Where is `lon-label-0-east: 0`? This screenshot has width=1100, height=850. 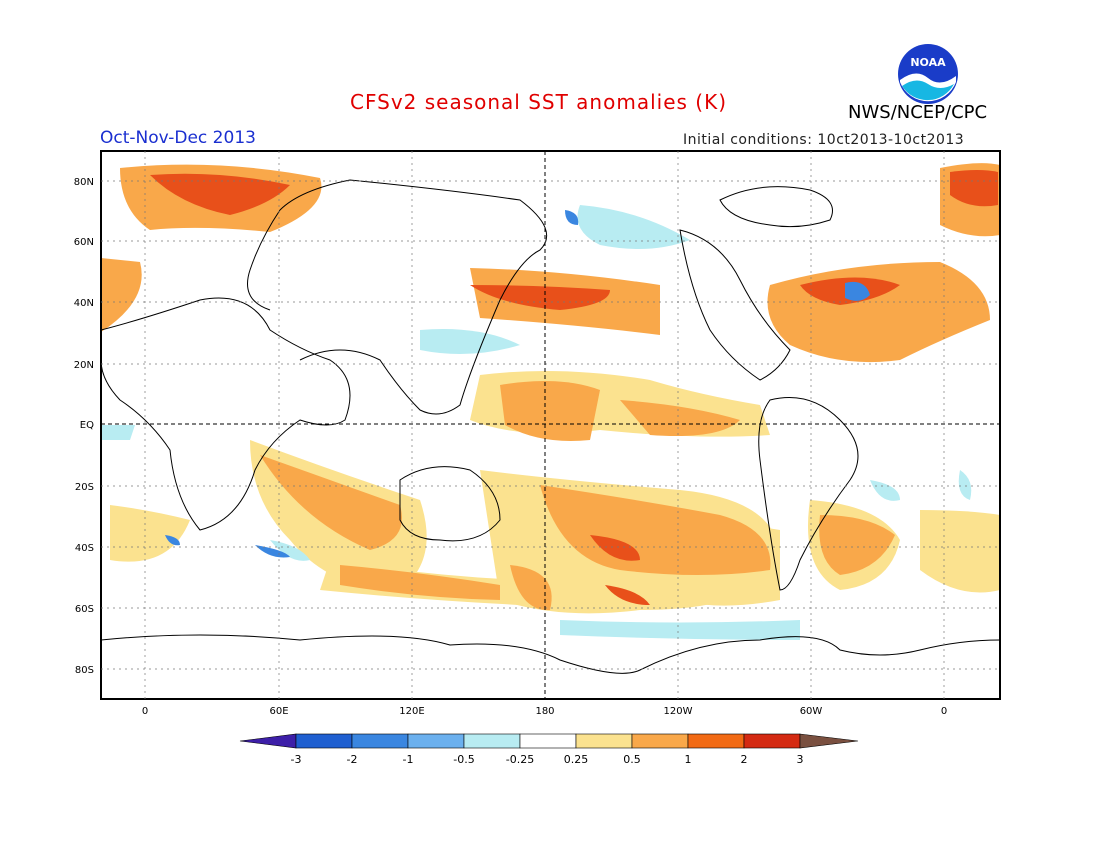 lon-label-0-east: 0 is located at coordinates (944, 711).